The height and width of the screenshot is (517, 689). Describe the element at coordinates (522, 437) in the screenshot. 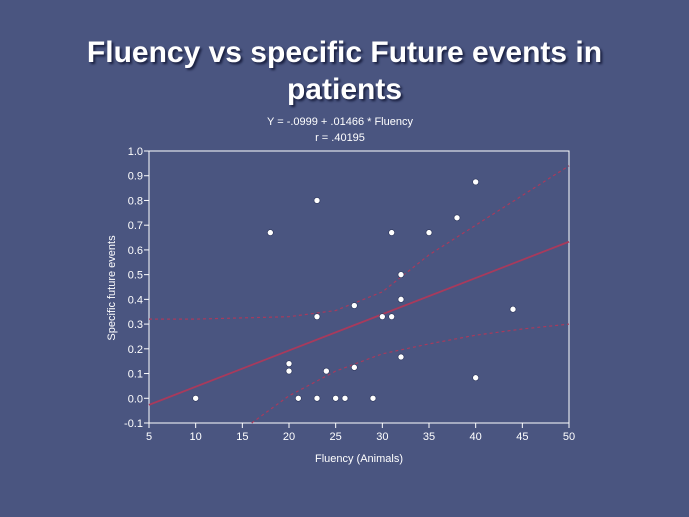

I see `x-tick-label: 45` at that location.